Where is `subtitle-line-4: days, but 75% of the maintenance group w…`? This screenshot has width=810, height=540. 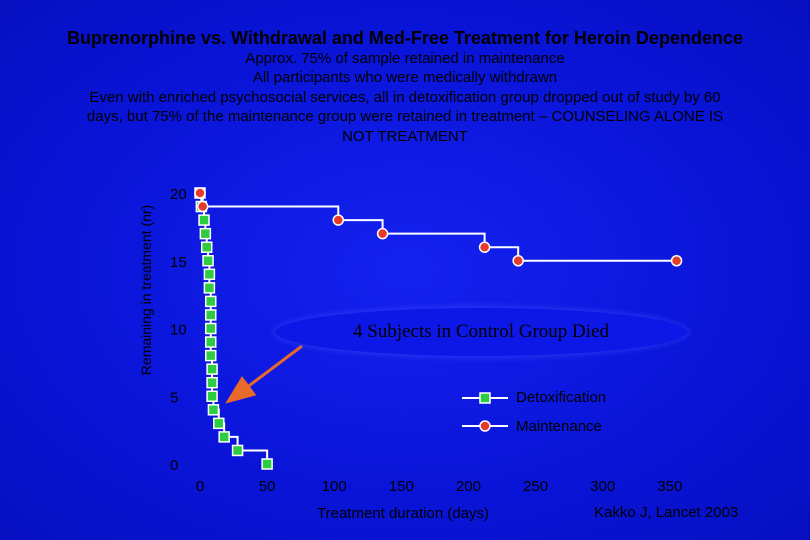
subtitle-line-4: days, but 75% of the maintenance group w… is located at coordinates (405, 116).